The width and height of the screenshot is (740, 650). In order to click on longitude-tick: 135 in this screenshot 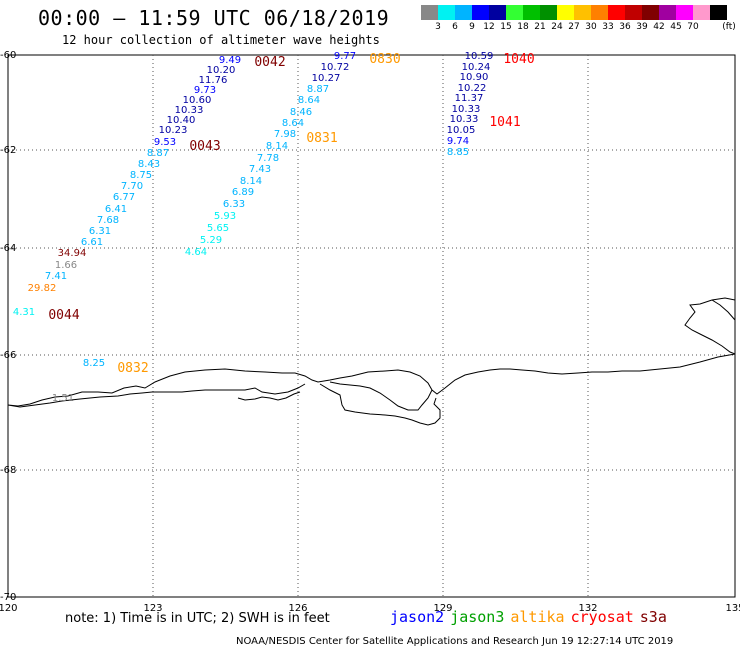, I will do `click(732, 608)`.